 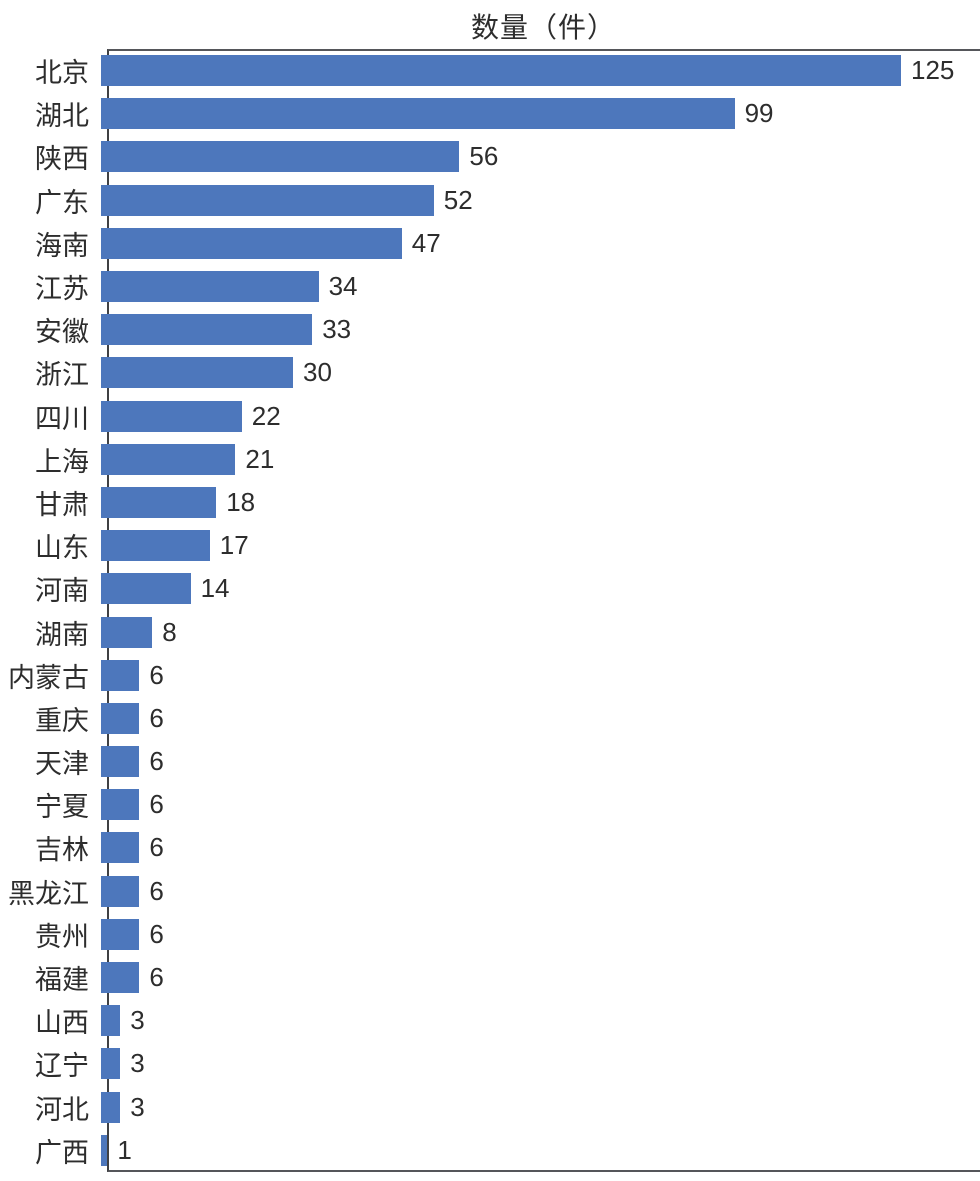 What do you see at coordinates (169, 631) in the screenshot?
I see `value-label: 8` at bounding box center [169, 631].